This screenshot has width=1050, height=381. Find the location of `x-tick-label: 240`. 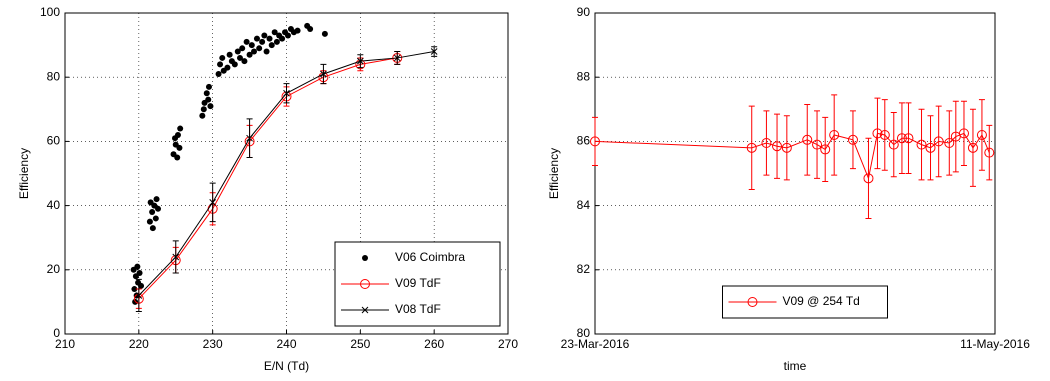

x-tick-label: 240 is located at coordinates (286, 344).